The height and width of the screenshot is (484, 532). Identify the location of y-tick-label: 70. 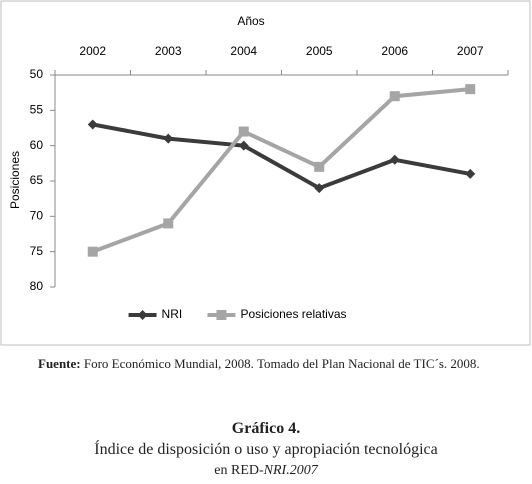
(37, 216).